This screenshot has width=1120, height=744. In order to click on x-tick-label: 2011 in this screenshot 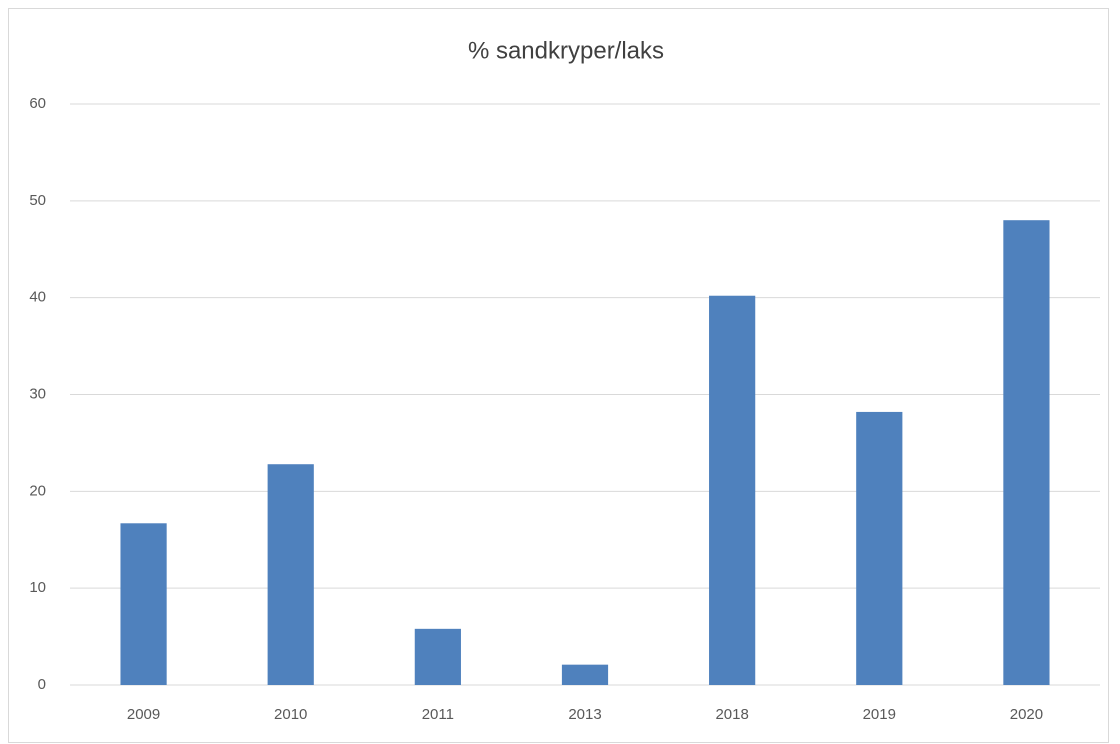, I will do `click(438, 714)`.